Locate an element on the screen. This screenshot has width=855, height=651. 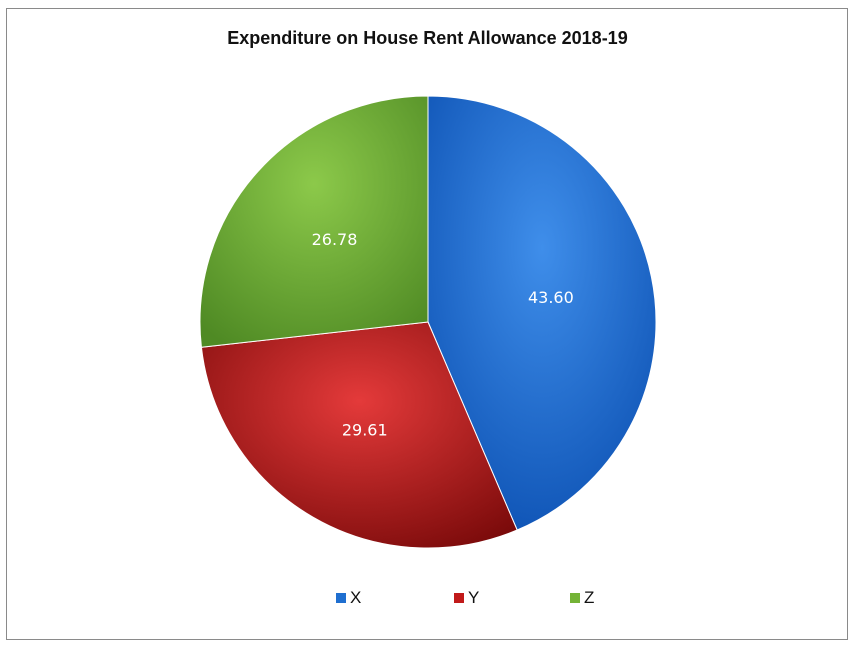
legend: X Y Z is located at coordinates (427, 600).